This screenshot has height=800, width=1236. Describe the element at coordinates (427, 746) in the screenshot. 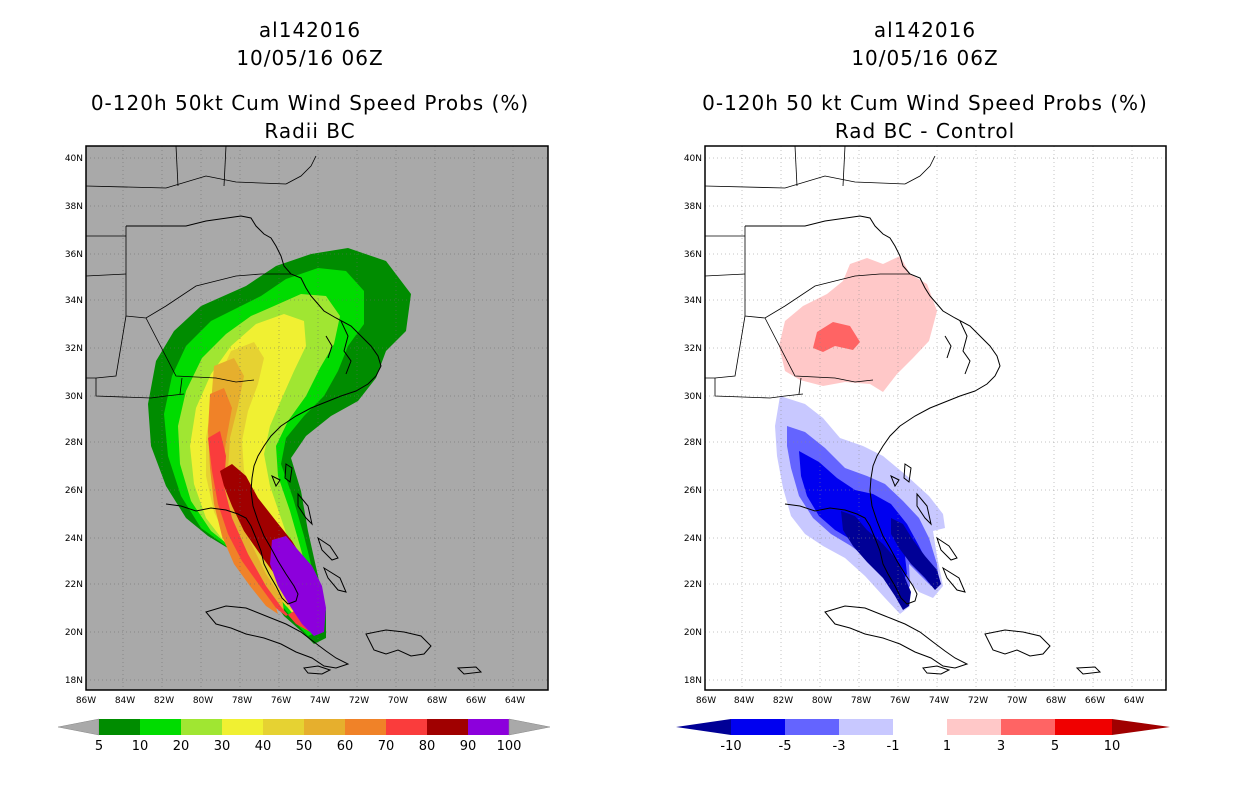

I see `colorbar-label: 80` at that location.